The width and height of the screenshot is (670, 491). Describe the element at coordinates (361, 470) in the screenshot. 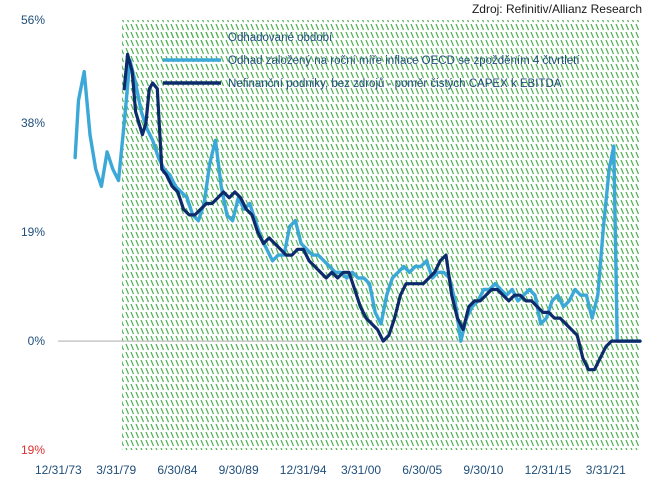

I see `x-tick-label: 3/31/00` at that location.